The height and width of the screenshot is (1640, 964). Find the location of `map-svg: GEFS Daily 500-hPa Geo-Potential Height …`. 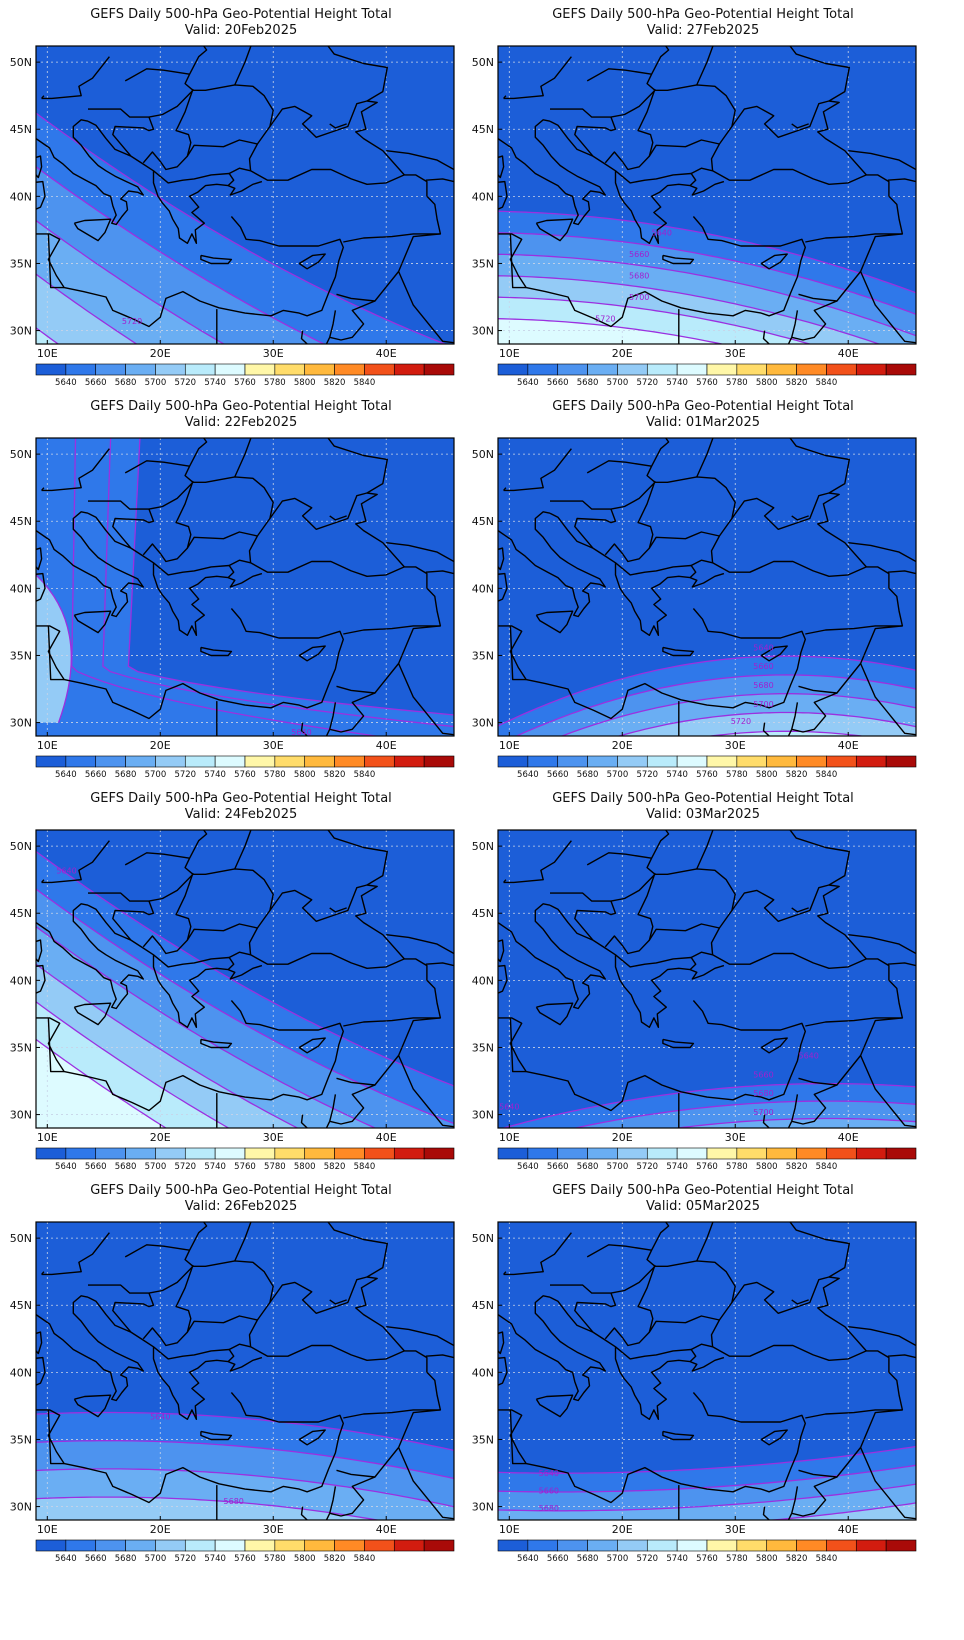

map-svg: GEFS Daily 500-hPa Geo-Potential Height … is located at coordinates (694, 197).